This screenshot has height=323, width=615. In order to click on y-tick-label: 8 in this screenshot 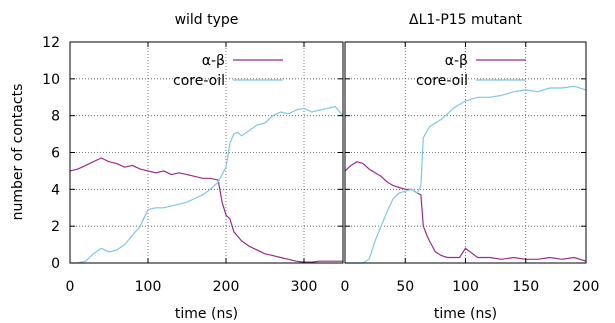, I will do `click(55, 117)`.